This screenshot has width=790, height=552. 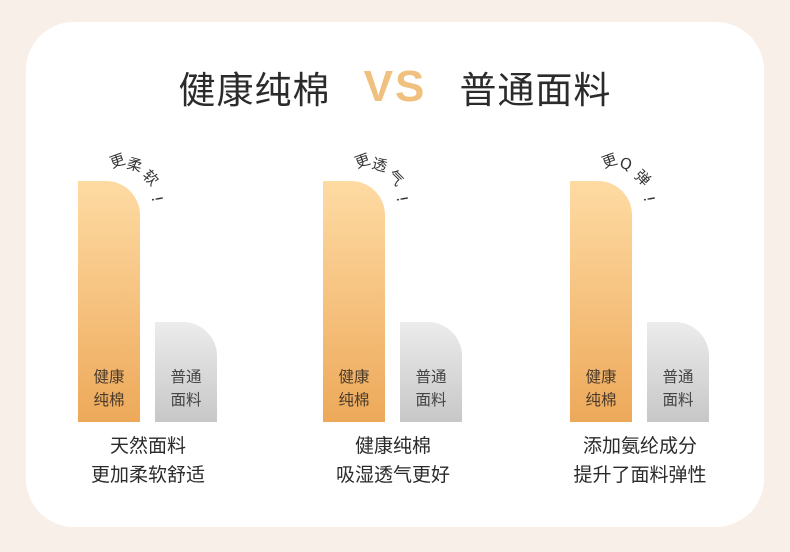 What do you see at coordinates (150, 178) in the screenshot?
I see `tagline-char: 软` at bounding box center [150, 178].